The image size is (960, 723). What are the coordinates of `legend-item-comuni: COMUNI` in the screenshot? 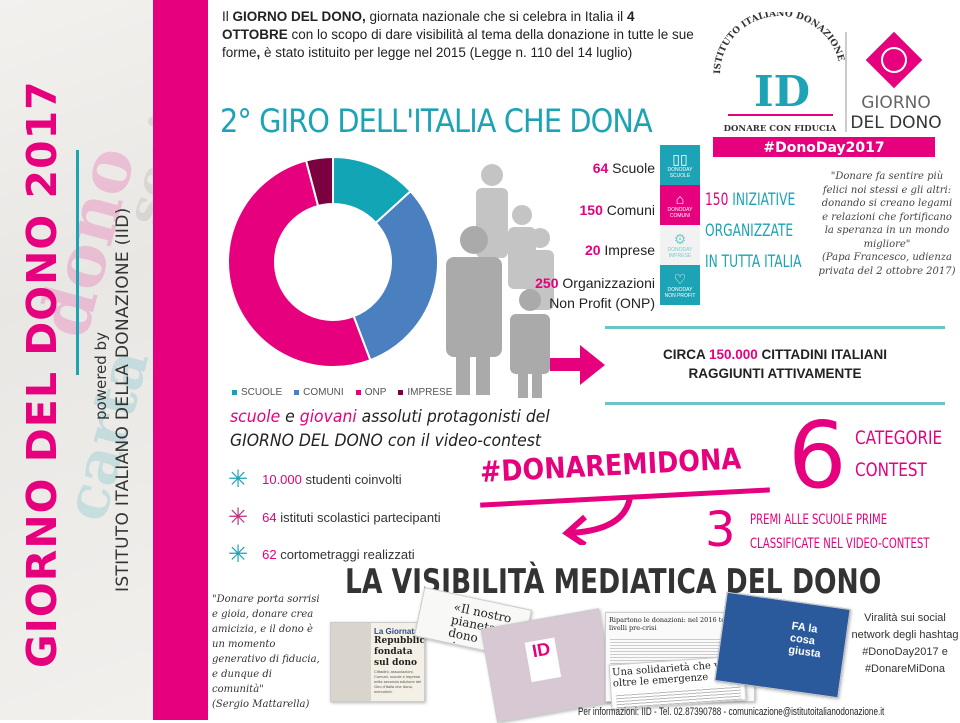 It's located at (319, 392).